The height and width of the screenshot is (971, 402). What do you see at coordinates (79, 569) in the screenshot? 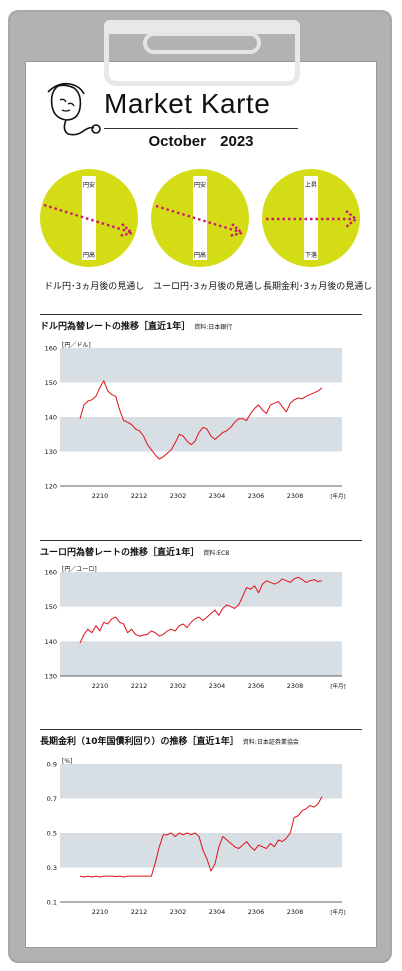
I see `chart-eurjpy-ylabel: [円／ユーロ]` at bounding box center [79, 569].